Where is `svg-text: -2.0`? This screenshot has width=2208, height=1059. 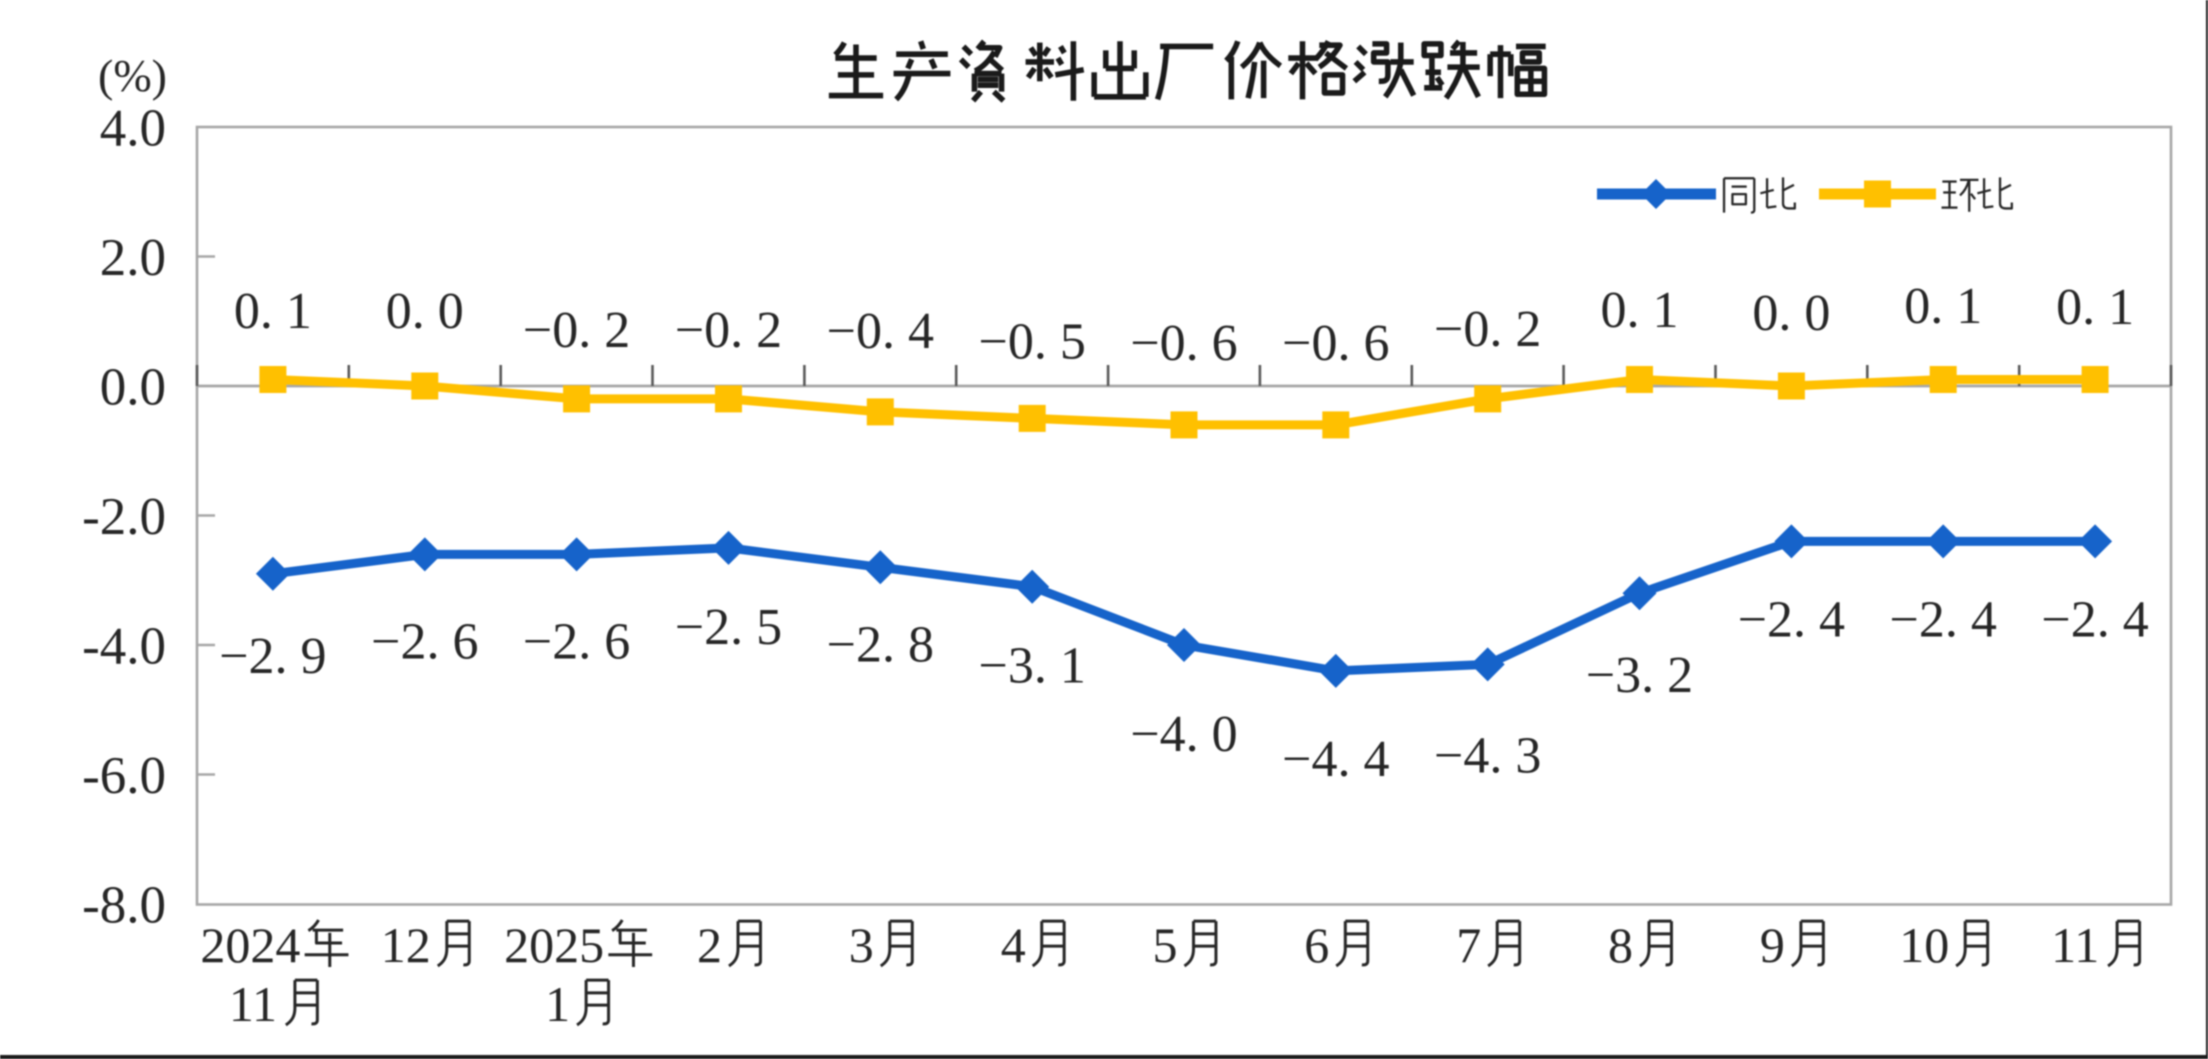 svg-text: -2.0 is located at coordinates (124, 517).